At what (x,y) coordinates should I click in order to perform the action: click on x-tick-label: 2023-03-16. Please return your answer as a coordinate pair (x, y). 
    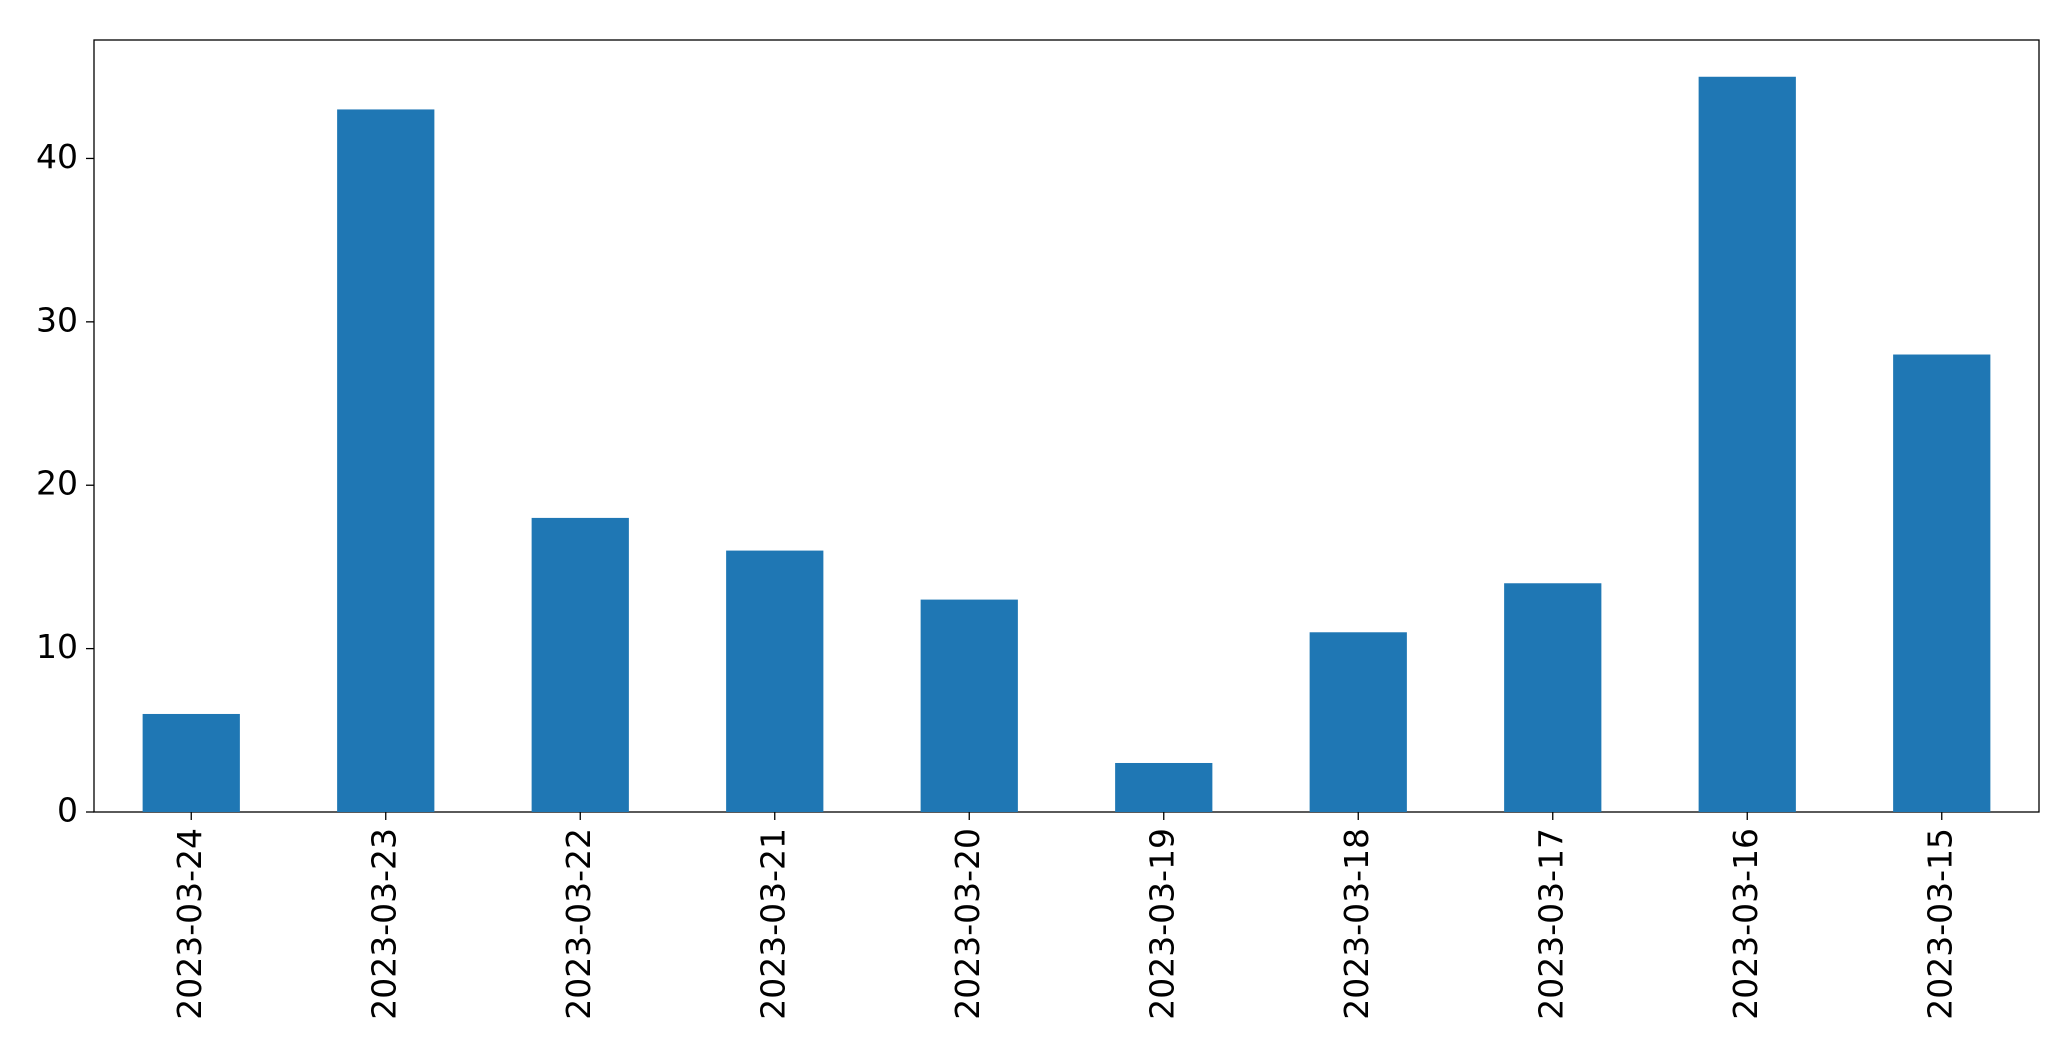
    Looking at the image, I should click on (1745, 924).